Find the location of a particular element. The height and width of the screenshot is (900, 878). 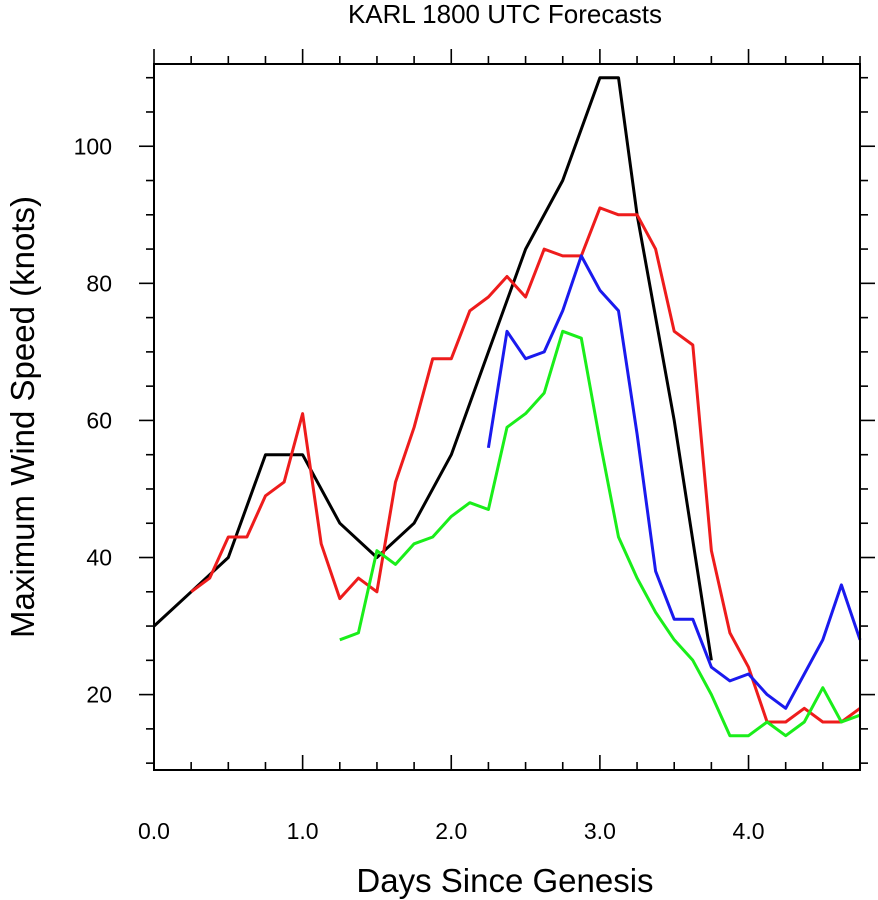

y-tick-label: 20 is located at coordinates (99, 695).